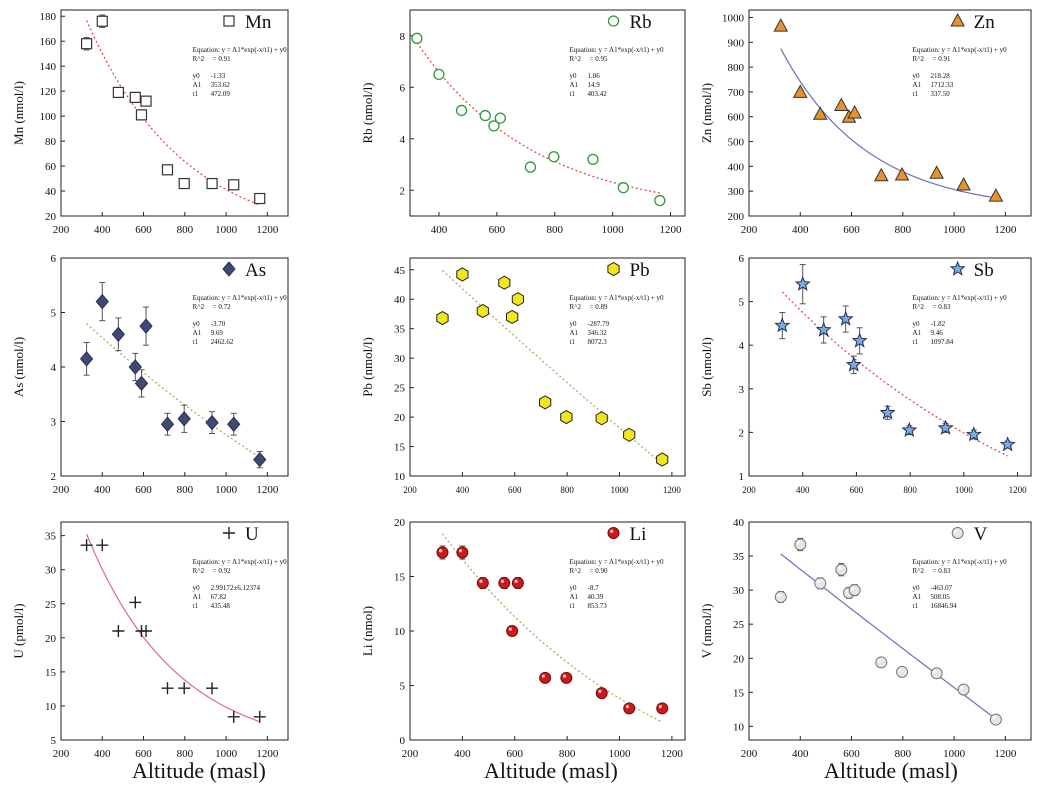  What do you see at coordinates (400, 330) in the screenshot?
I see `y-tick-label: 35` at bounding box center [400, 330].